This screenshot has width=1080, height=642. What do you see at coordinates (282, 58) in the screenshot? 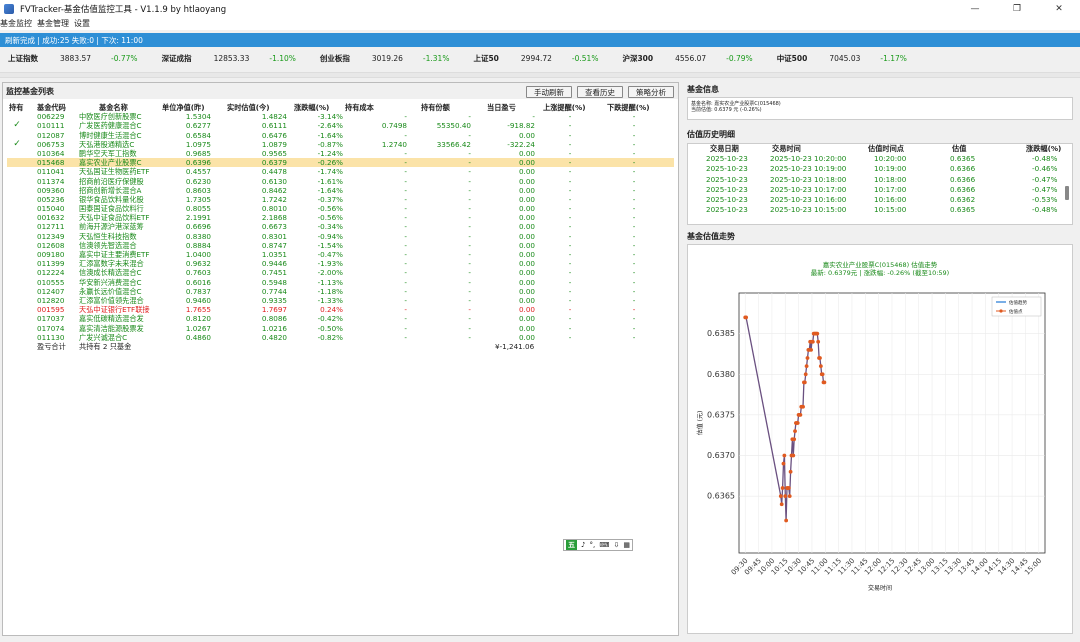
I see `index-change: -1.10%` at bounding box center [282, 58].